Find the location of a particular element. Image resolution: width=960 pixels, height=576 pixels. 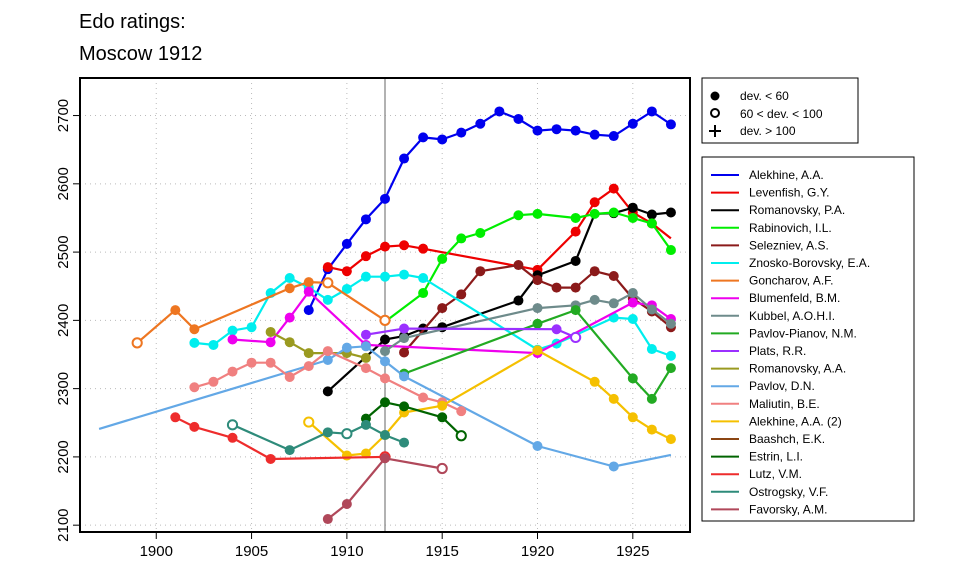

legend-label: Ostrogsky, V.F. is located at coordinates (788, 492).